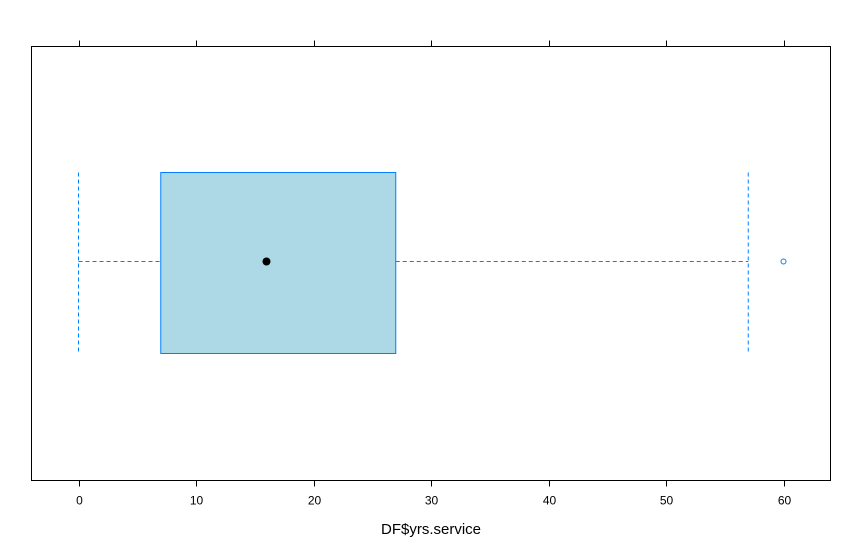 This screenshot has height=550, width=862. What do you see at coordinates (431, 529) in the screenshot?
I see `x-axis-title: DF$yrs.service` at bounding box center [431, 529].